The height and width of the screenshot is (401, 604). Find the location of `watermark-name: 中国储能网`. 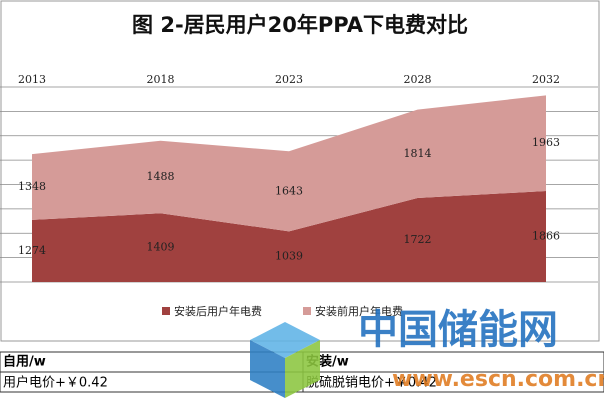

watermark-name: 中国储能网 is located at coordinates (458, 330).